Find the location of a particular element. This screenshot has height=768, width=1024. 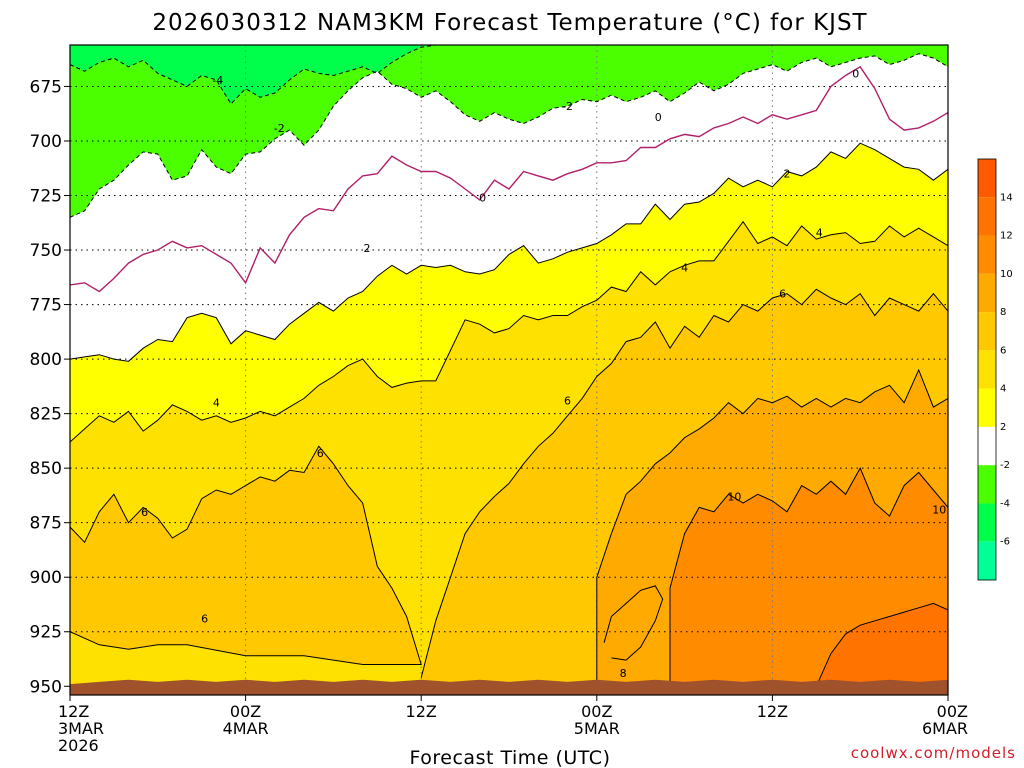

band-8-to-10-pocket is located at coordinates (633, 623).